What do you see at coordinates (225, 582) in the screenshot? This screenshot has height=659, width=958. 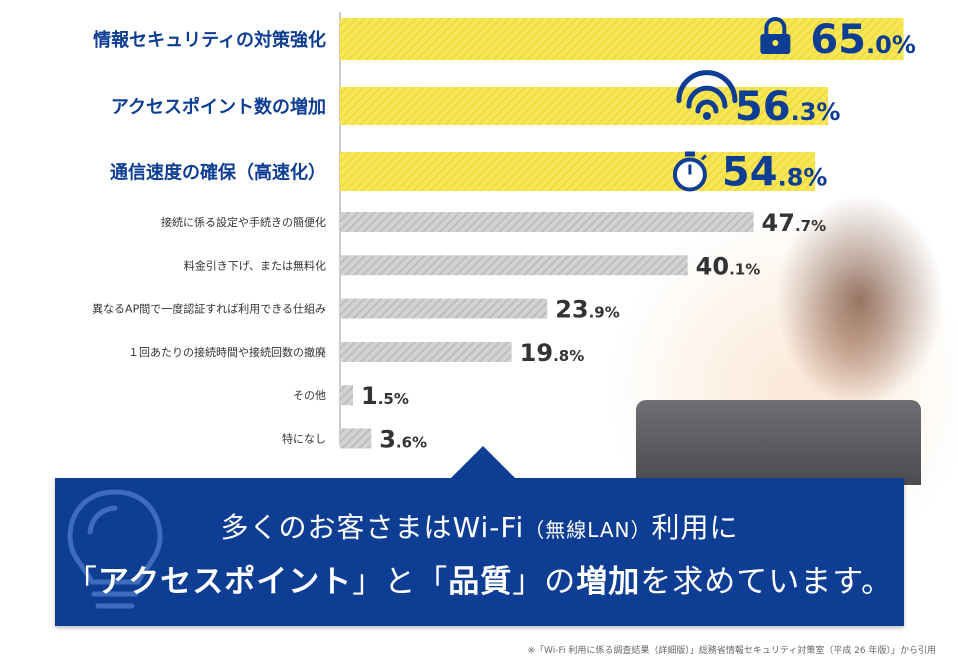 I see `callout-highlight-access-point: アクセスポイント` at bounding box center [225, 582].